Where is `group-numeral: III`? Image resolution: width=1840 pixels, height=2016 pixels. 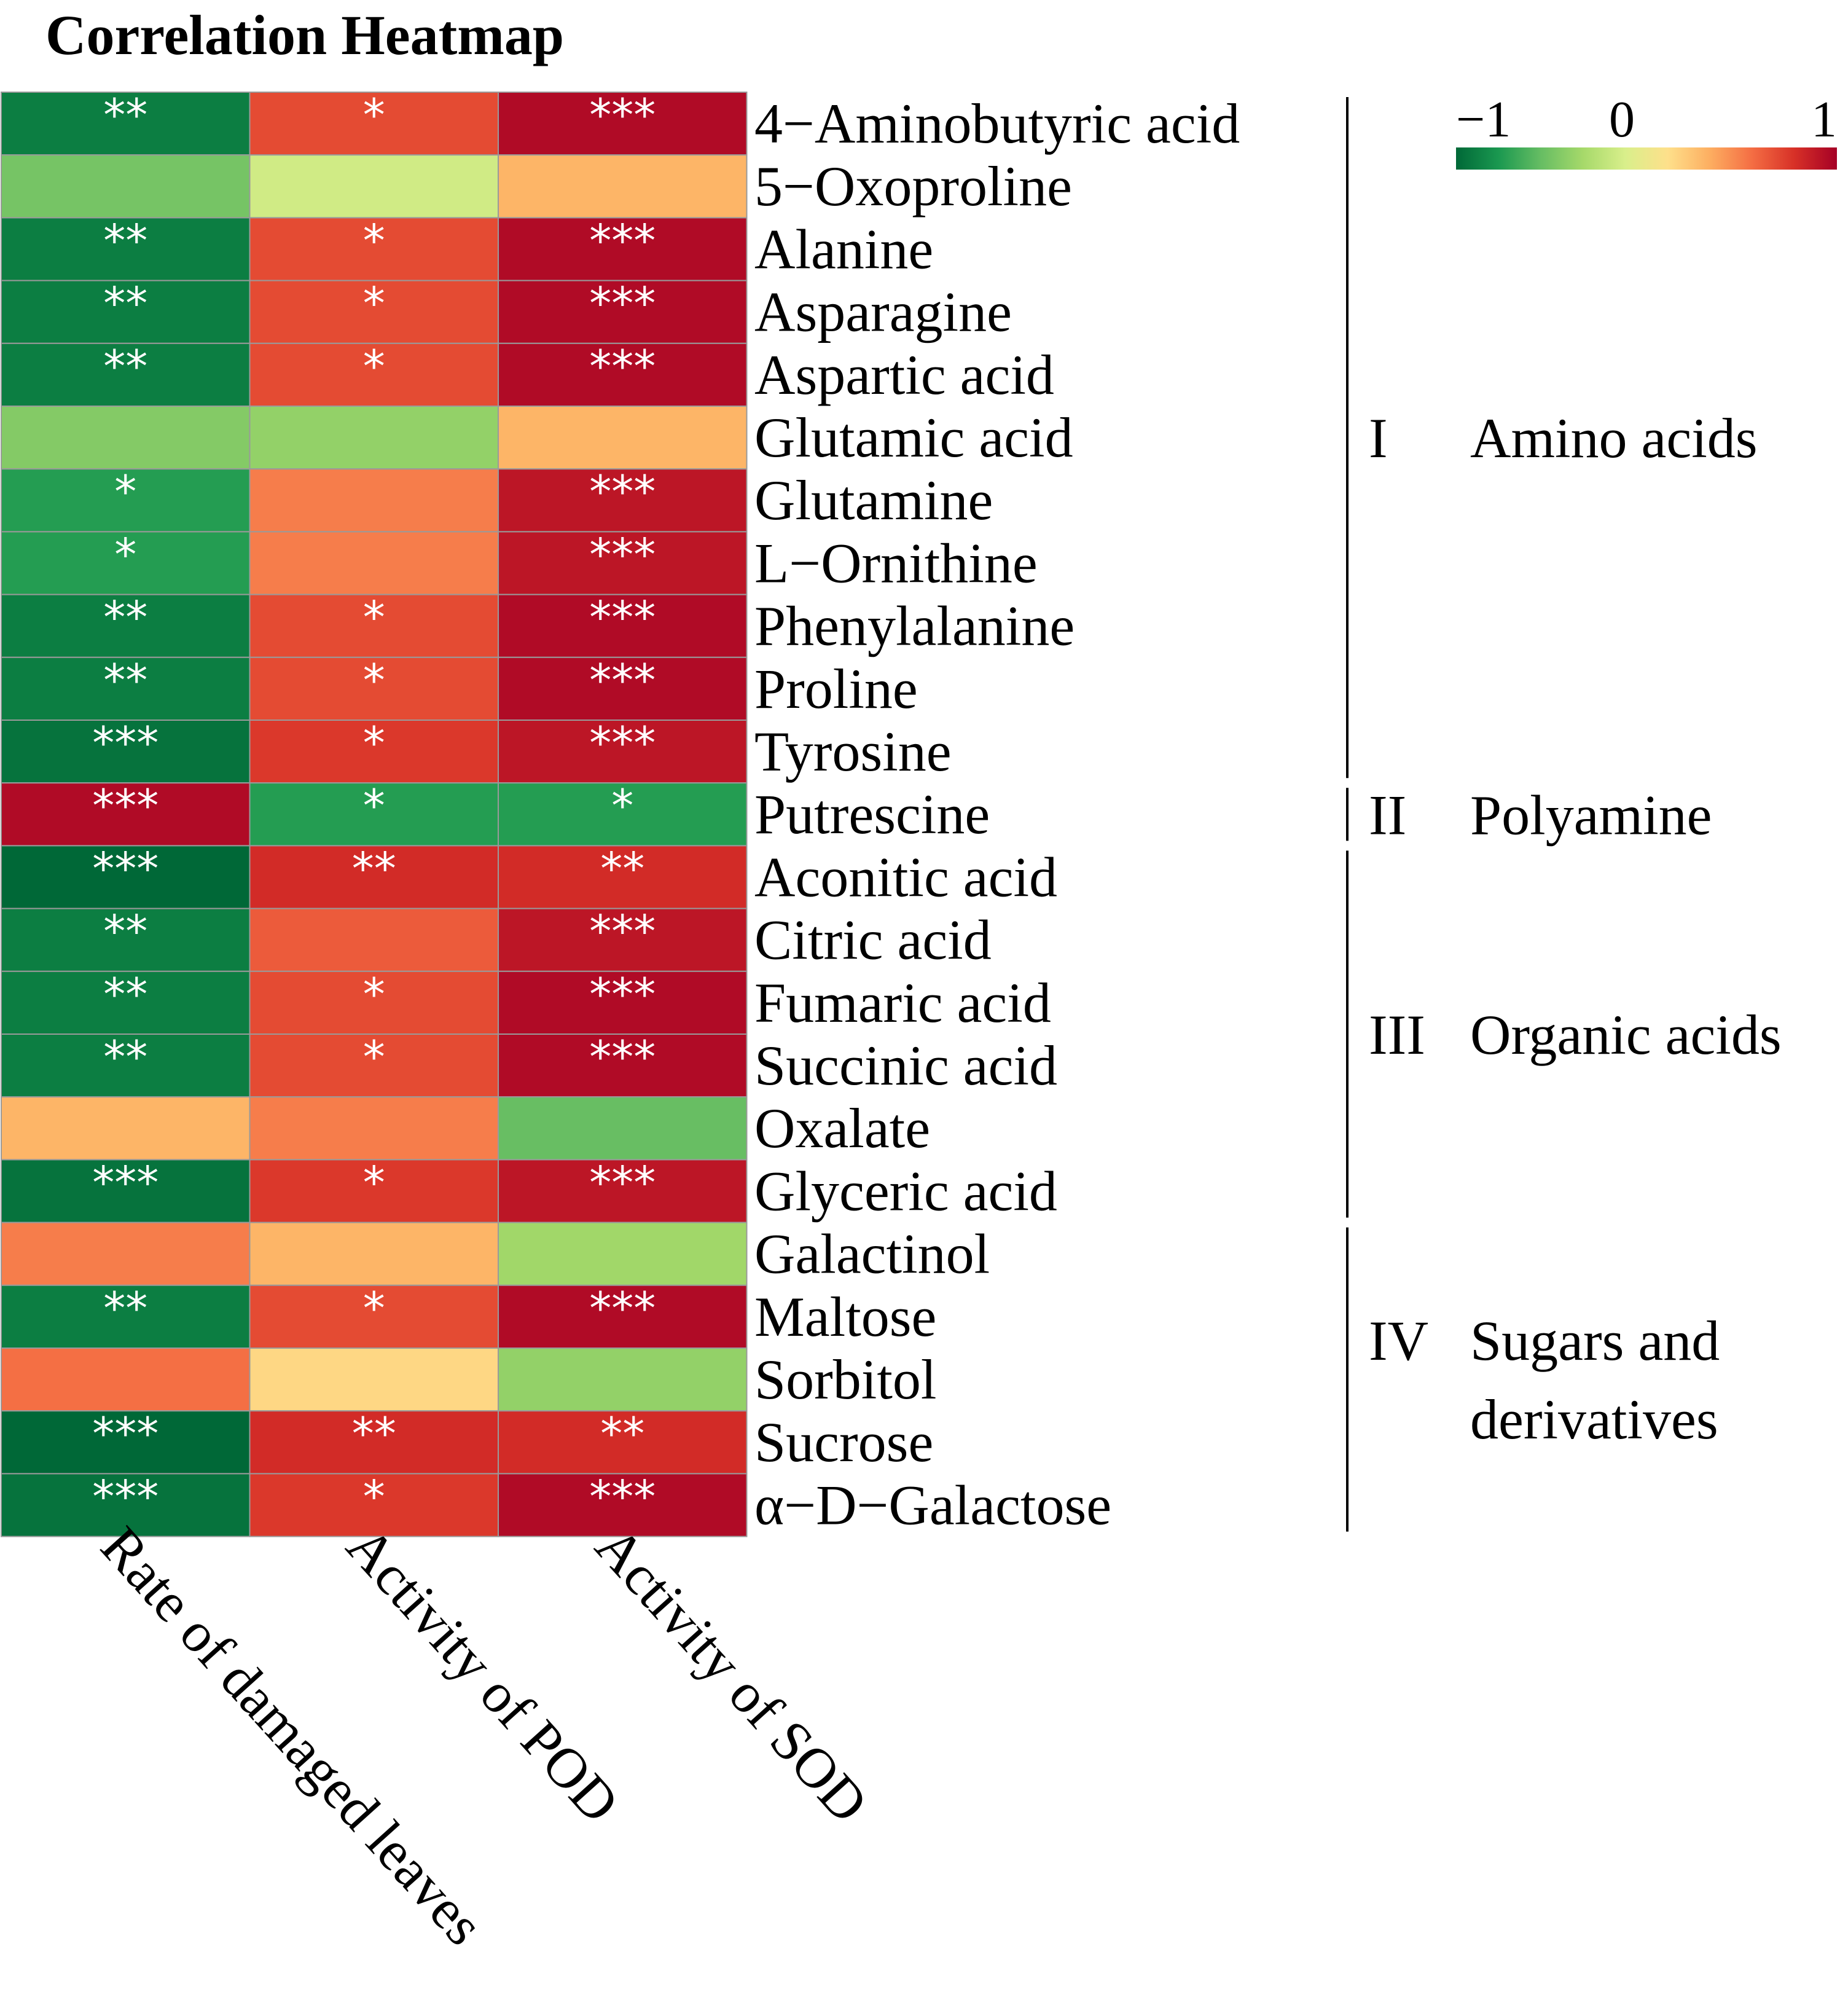 group-numeral: III is located at coordinates (1397, 1034).